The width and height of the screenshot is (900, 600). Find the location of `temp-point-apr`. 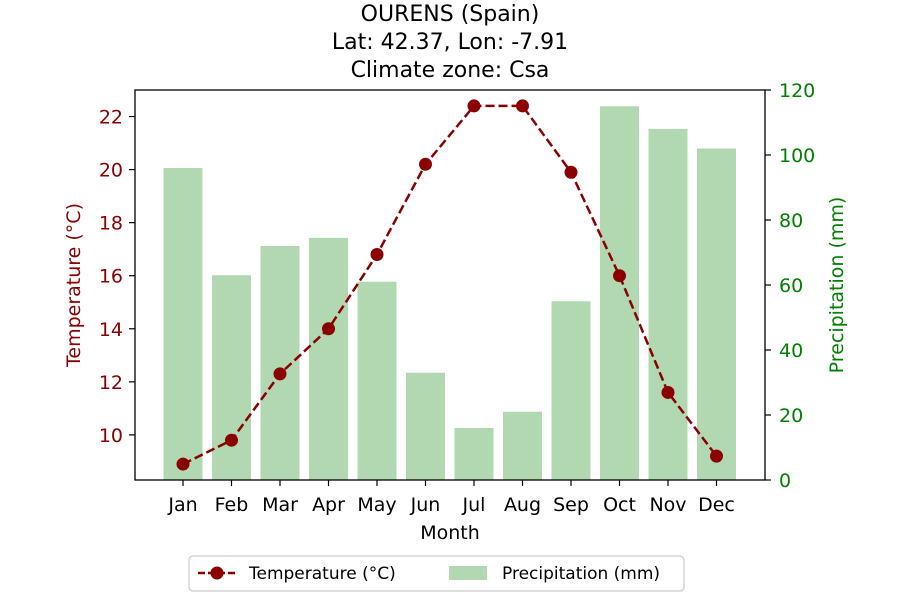

temp-point-apr is located at coordinates (328, 329).